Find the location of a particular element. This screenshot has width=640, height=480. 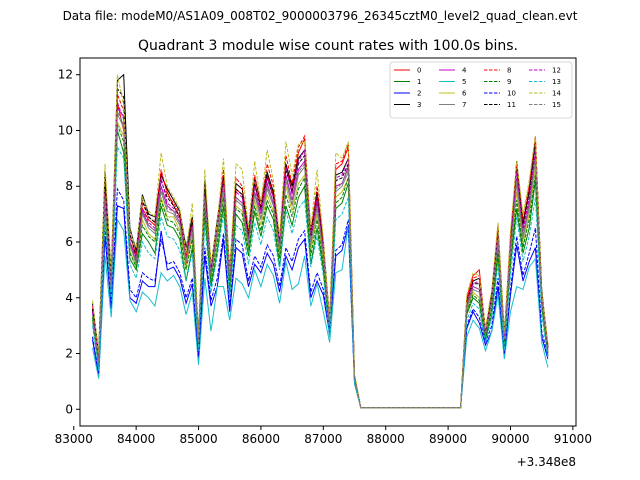

legend-label-12: 12 is located at coordinates (556, 71).